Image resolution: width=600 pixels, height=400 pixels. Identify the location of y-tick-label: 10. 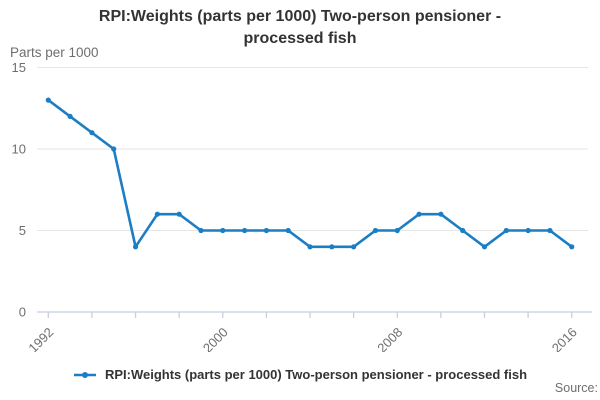
(19, 149).